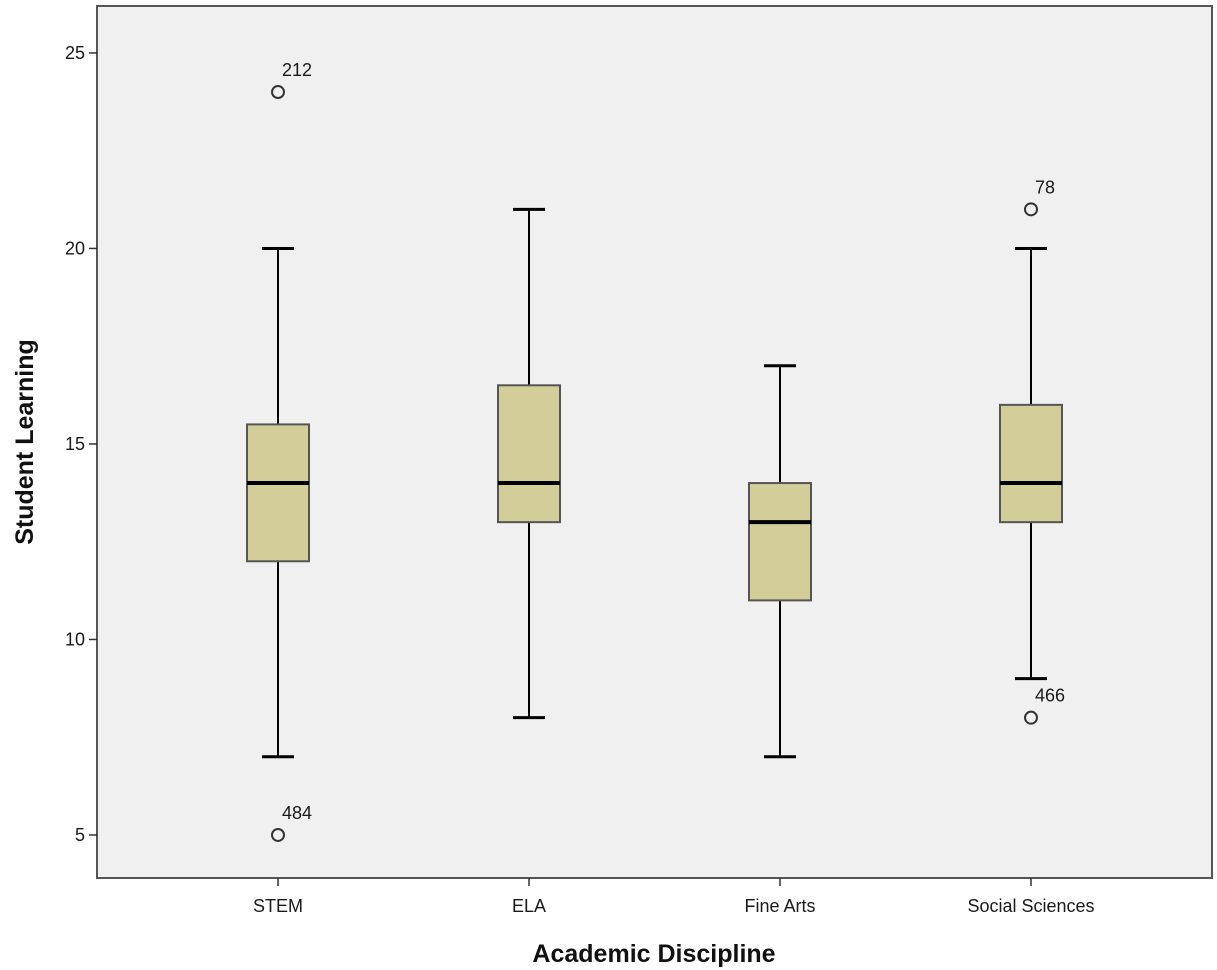  What do you see at coordinates (25, 442) in the screenshot?
I see `y-axis-title: Student Learning` at bounding box center [25, 442].